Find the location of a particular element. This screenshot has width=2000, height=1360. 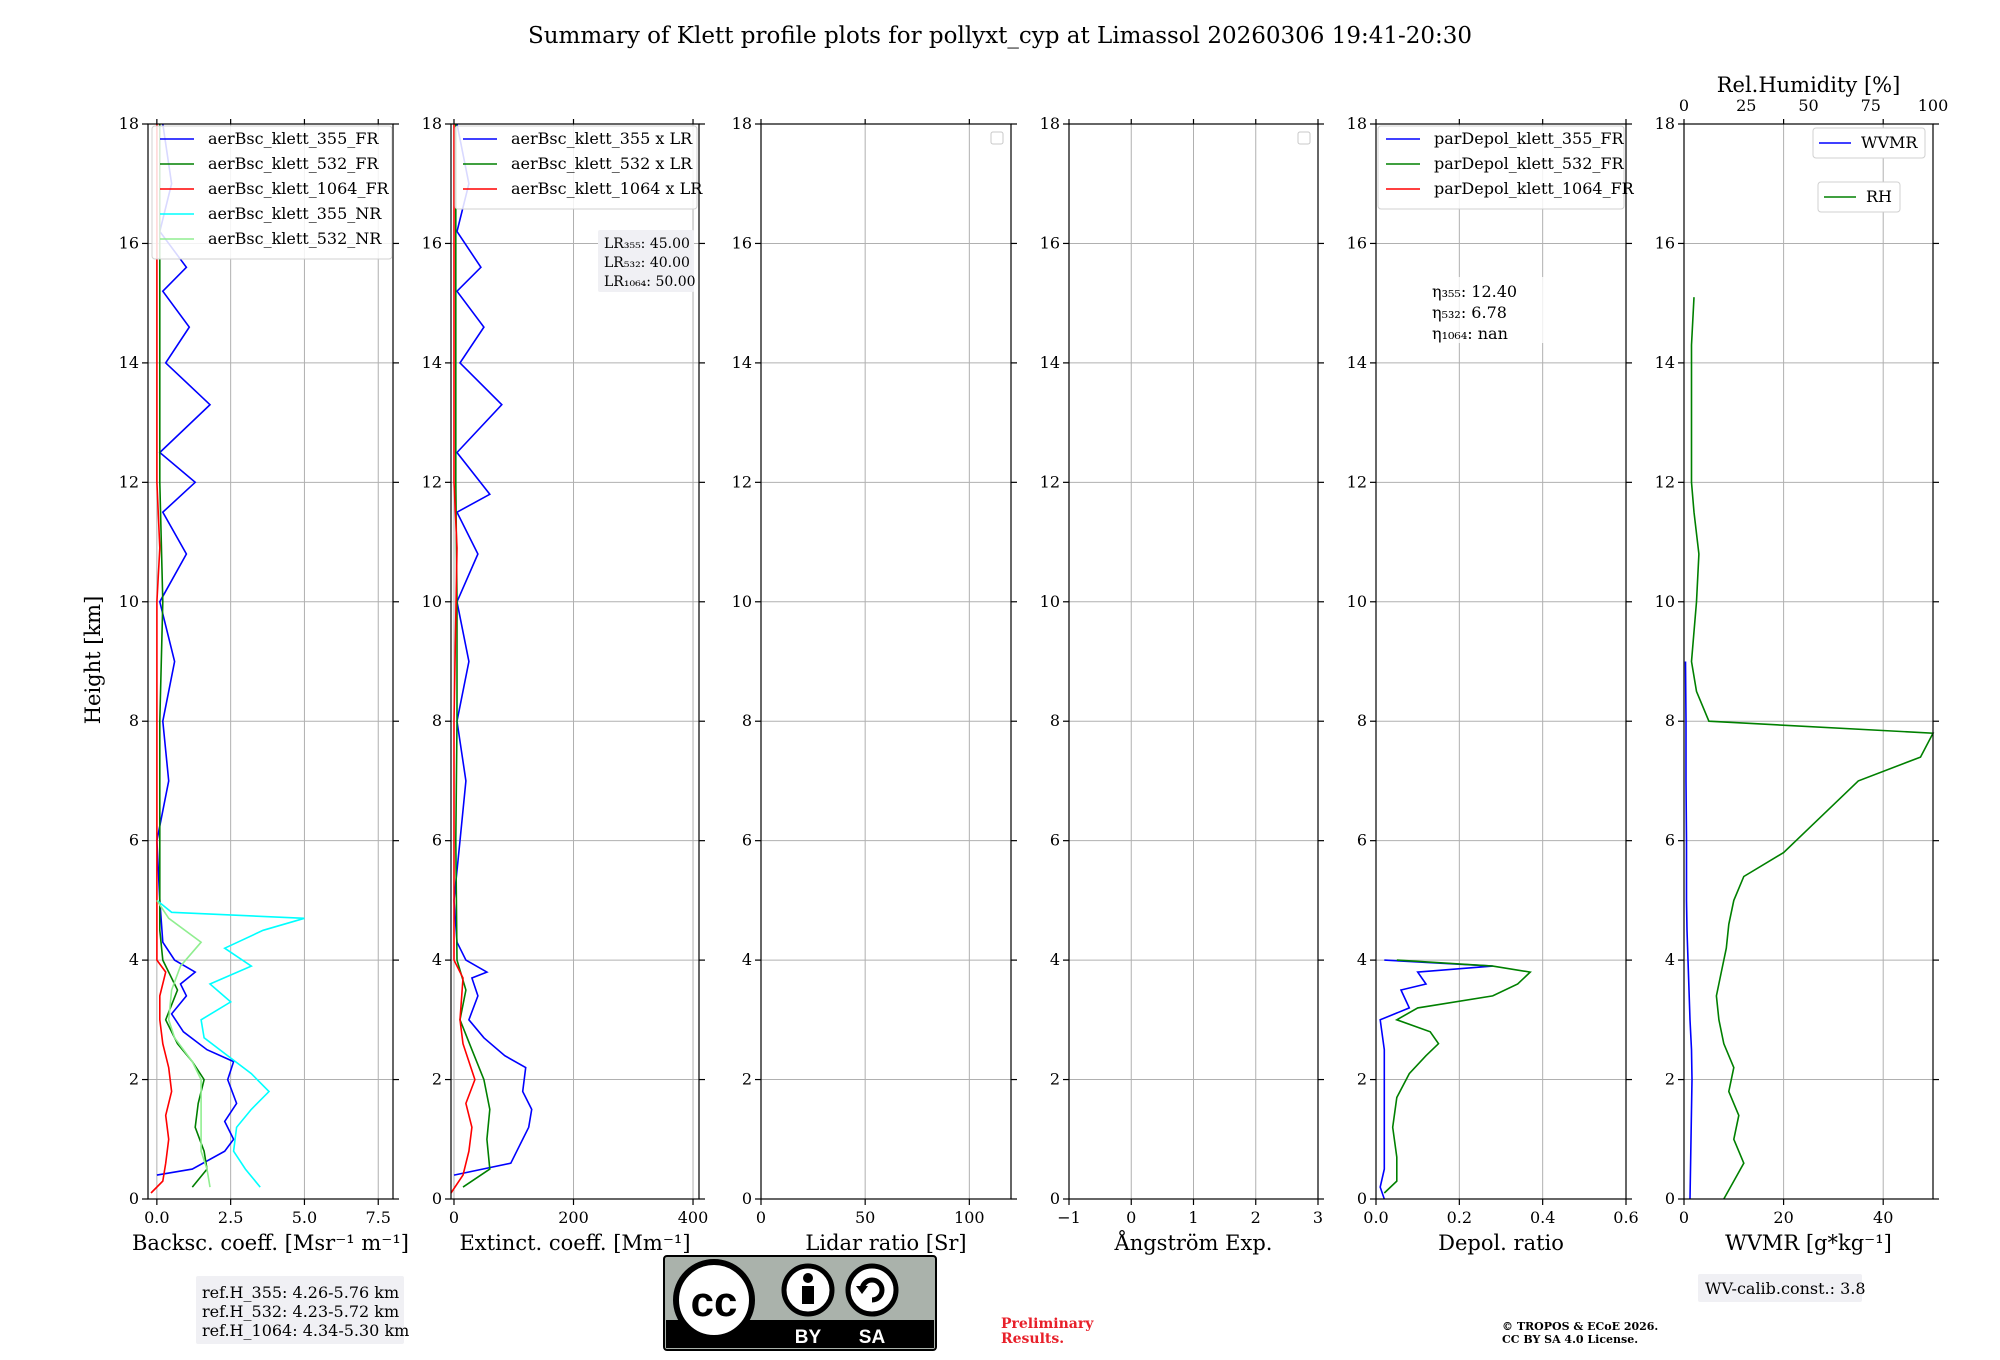

series-aerBsc_klett_355_FR is located at coordinates (197, 649).